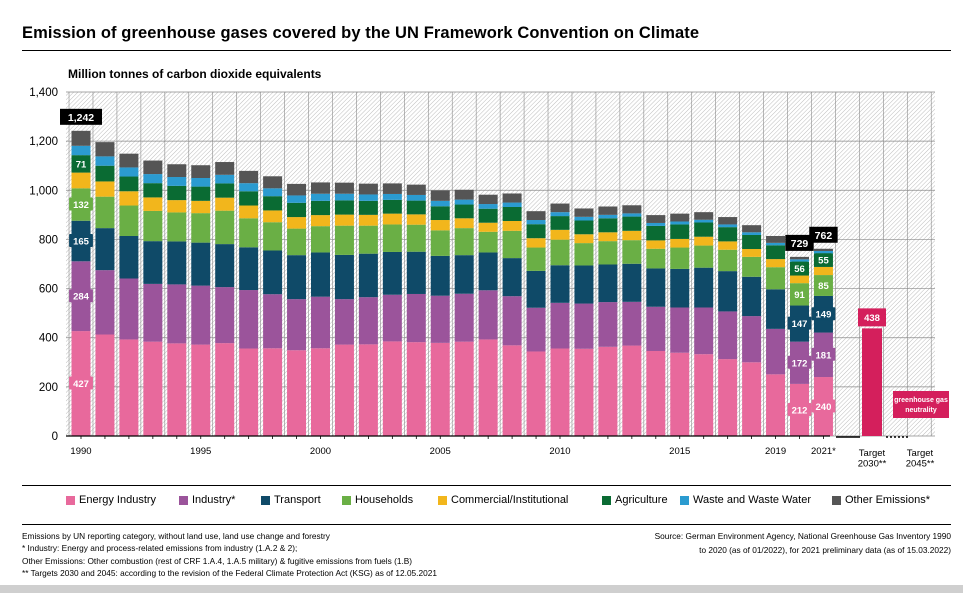 The height and width of the screenshot is (593, 963). I want to click on legend-item: Commercial/Institutional, so click(503, 500).